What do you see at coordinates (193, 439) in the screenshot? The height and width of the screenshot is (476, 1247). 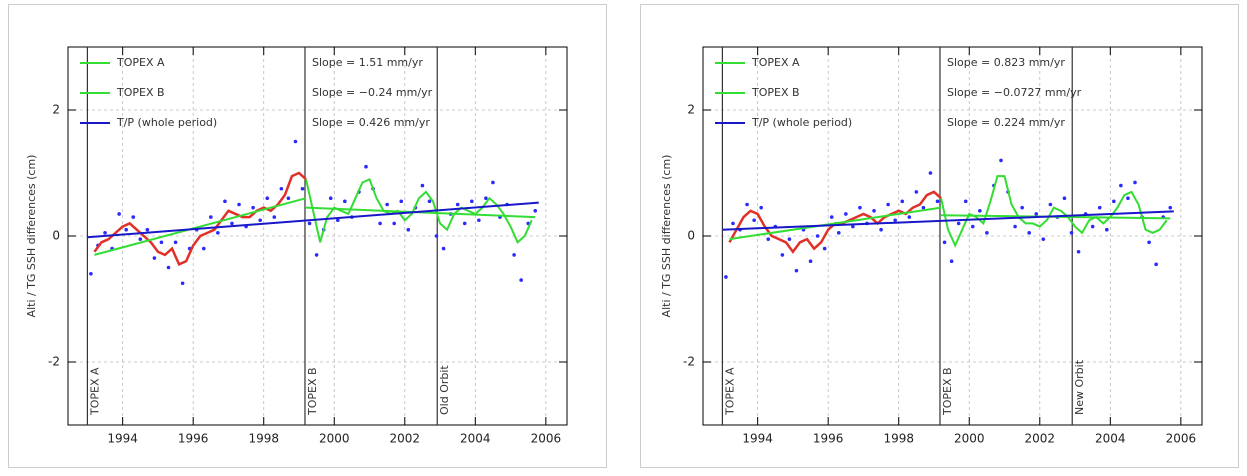 I see `x-tick-label: 1996` at bounding box center [193, 439].